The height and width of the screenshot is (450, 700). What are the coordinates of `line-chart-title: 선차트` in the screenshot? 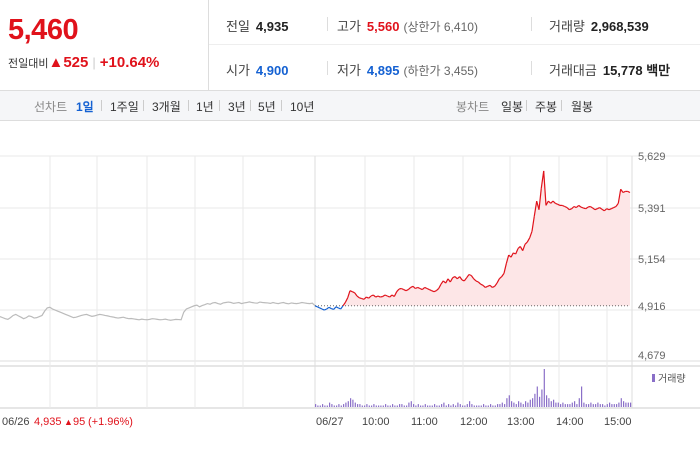 It's located at (51, 107).